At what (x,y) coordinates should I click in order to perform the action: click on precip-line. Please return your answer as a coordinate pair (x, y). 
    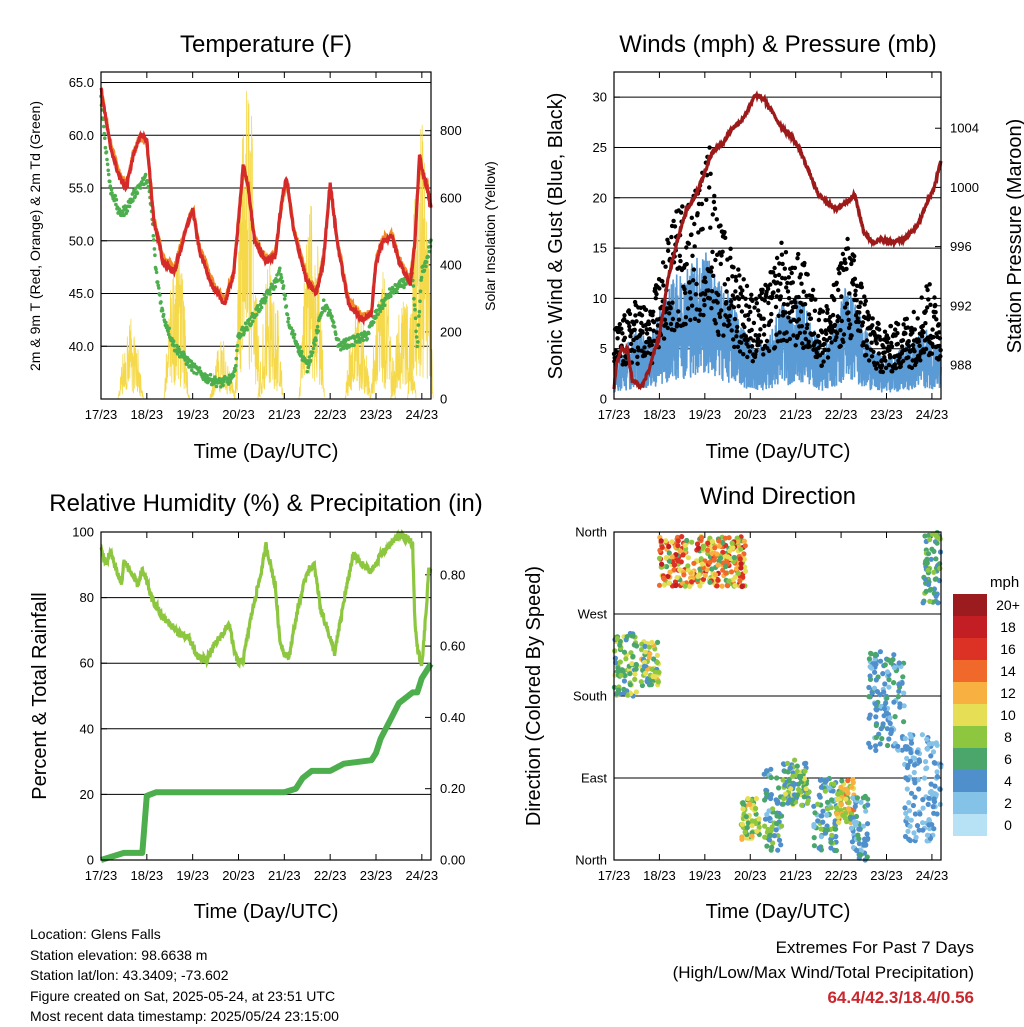
    Looking at the image, I should click on (267, 762).